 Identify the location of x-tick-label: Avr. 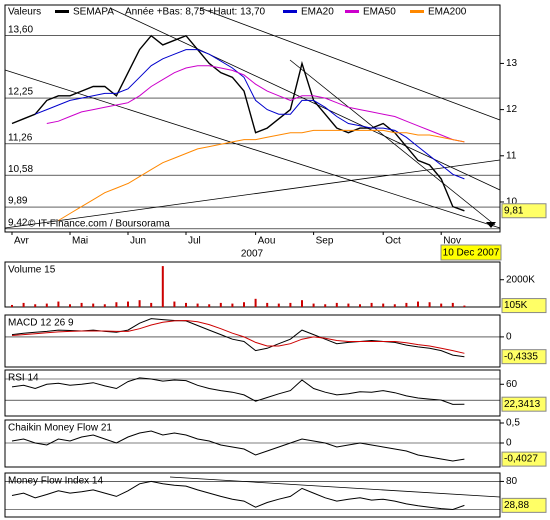
(21, 241).